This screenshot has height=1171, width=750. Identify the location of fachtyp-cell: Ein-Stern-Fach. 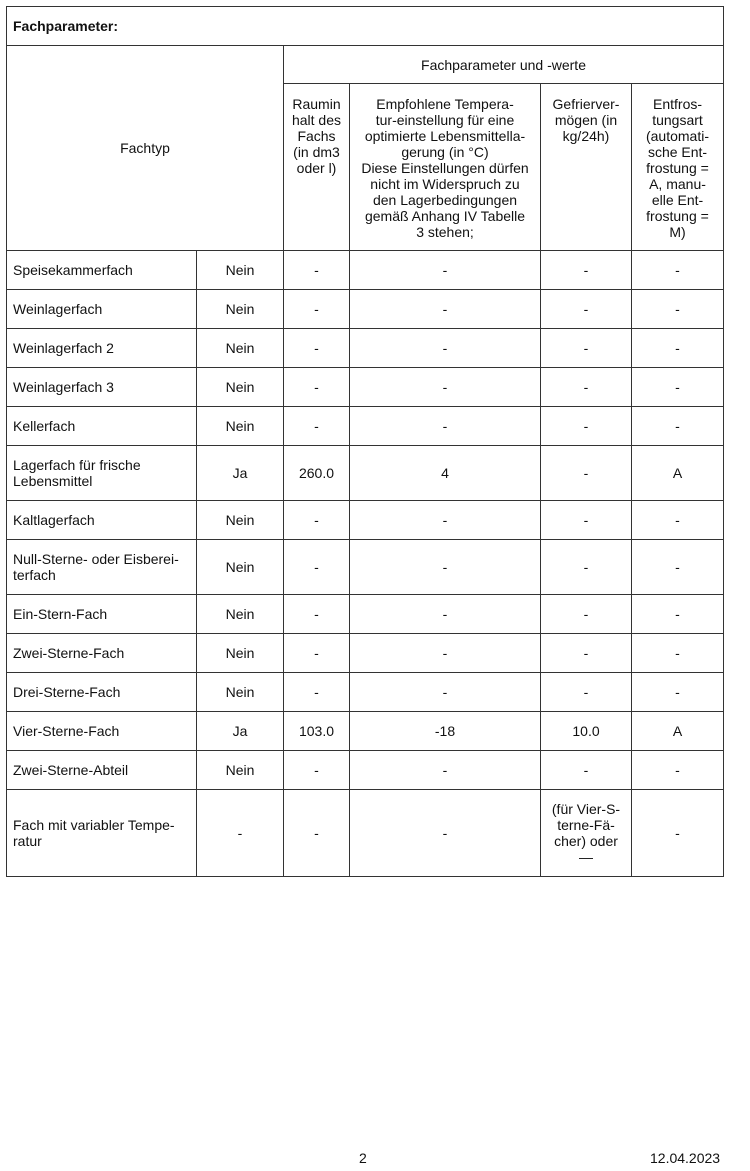
(101, 614).